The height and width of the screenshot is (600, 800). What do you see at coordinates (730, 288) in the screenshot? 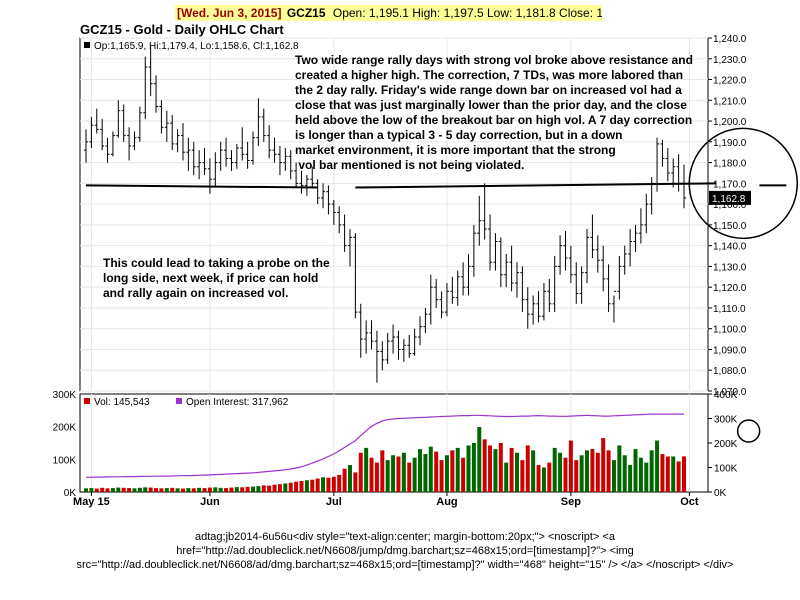
I see `price-tick-label: 1,120.0` at bounding box center [730, 288].